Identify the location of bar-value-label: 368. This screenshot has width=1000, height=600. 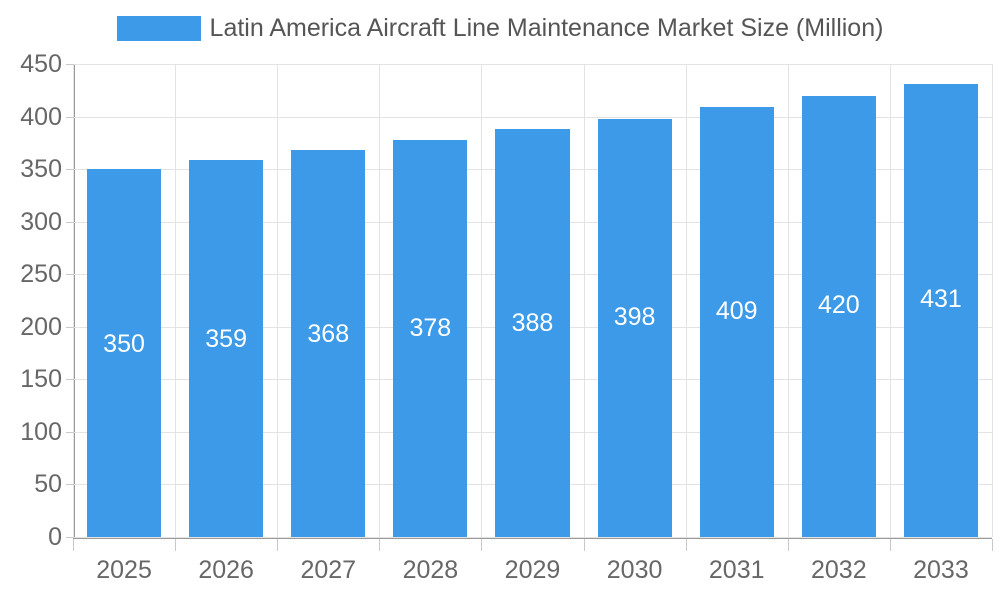
(328, 333).